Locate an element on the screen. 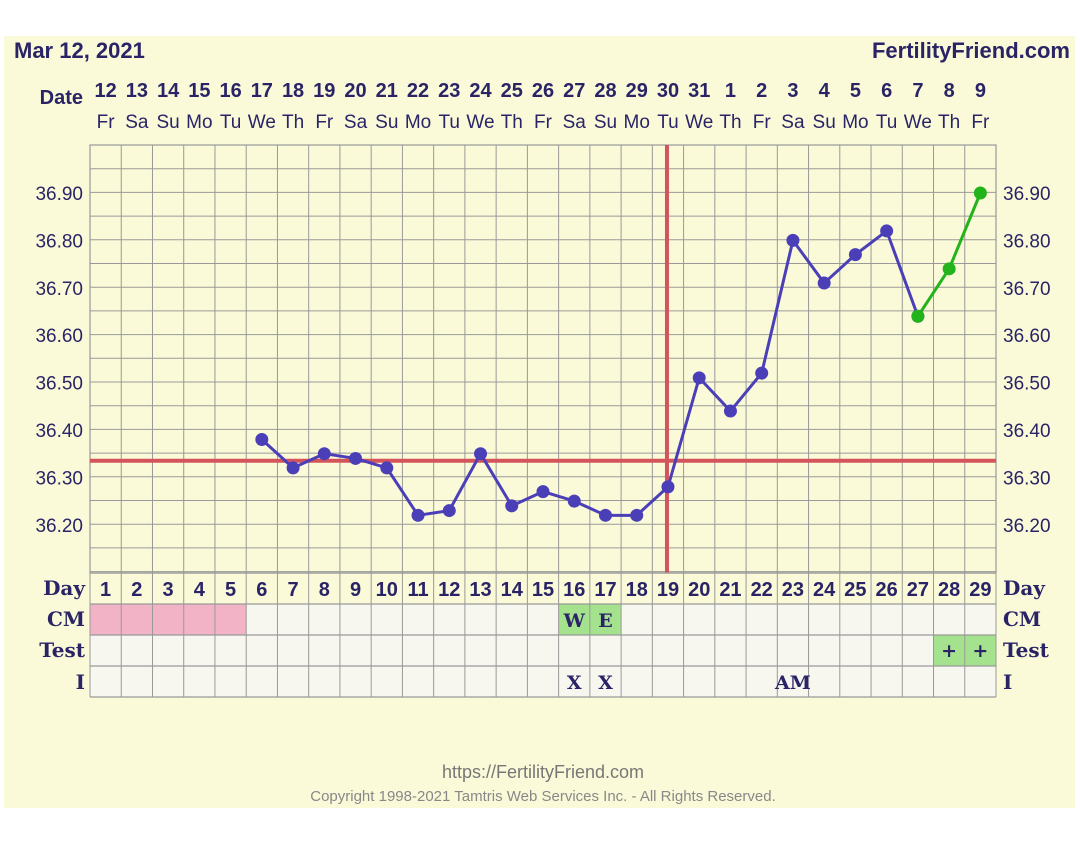  day-row-label-left: Day is located at coordinates (64, 588).